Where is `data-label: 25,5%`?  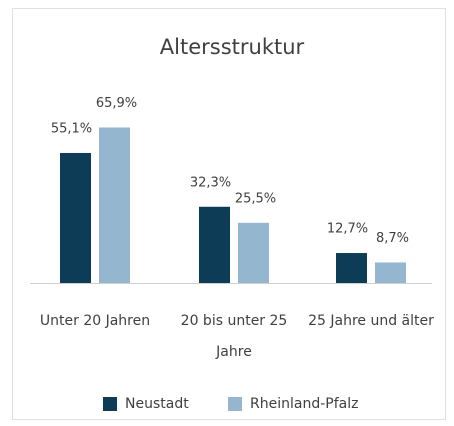
data-label: 25,5% is located at coordinates (255, 198).